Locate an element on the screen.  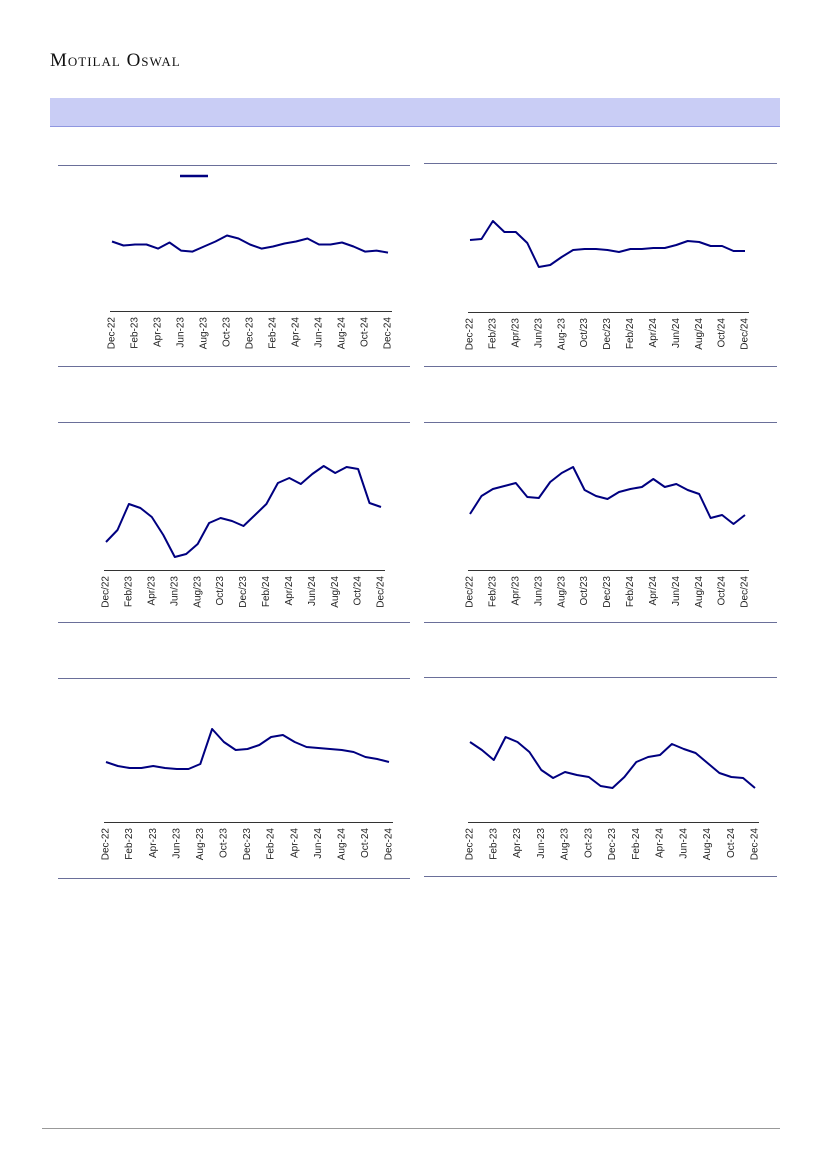
brand: Motilal Oswal is located at coordinates (115, 60).